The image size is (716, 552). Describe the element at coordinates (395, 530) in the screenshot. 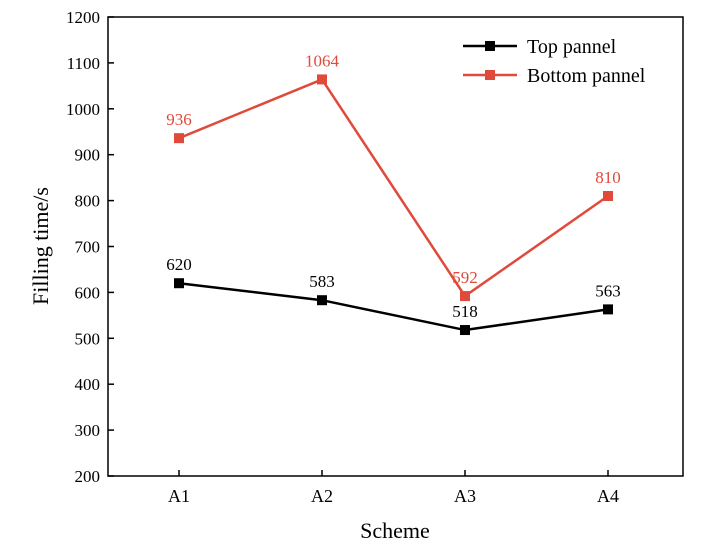

I see `x-axis-label: Scheme` at that location.